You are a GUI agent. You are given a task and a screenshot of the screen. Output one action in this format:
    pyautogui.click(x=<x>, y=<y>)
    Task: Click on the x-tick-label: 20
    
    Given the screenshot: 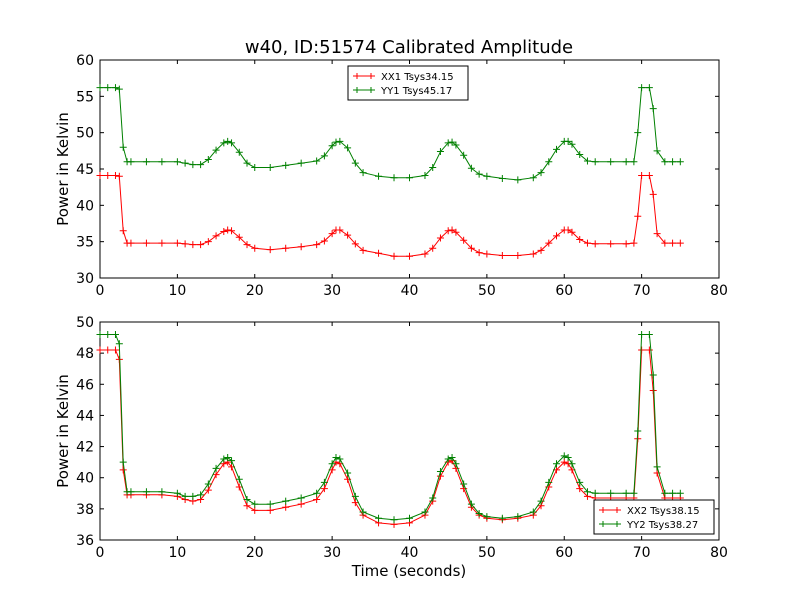 What is the action you would take?
    pyautogui.click(x=255, y=291)
    